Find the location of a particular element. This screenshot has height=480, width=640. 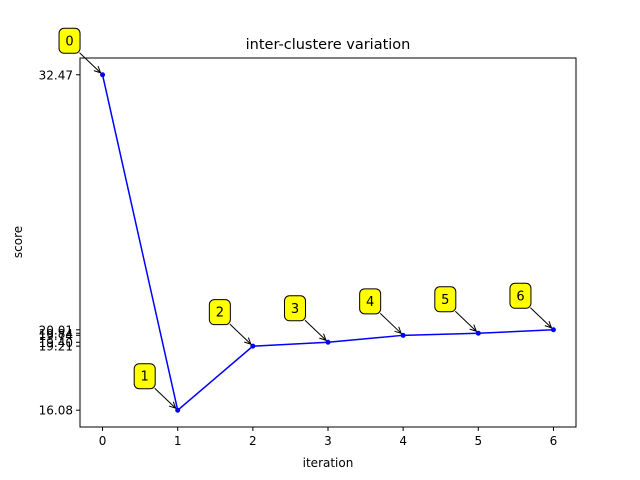

x-tick-label: 4 is located at coordinates (403, 441).